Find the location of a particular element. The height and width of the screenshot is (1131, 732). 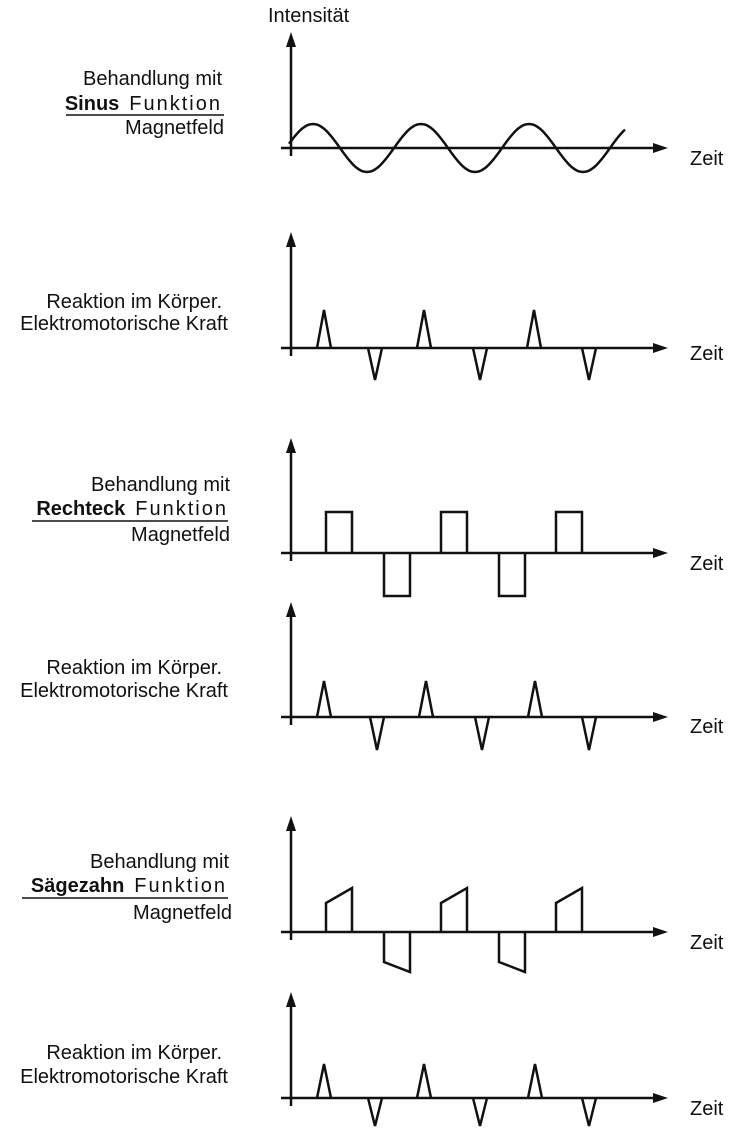

sine-wave is located at coordinates (456, 148).